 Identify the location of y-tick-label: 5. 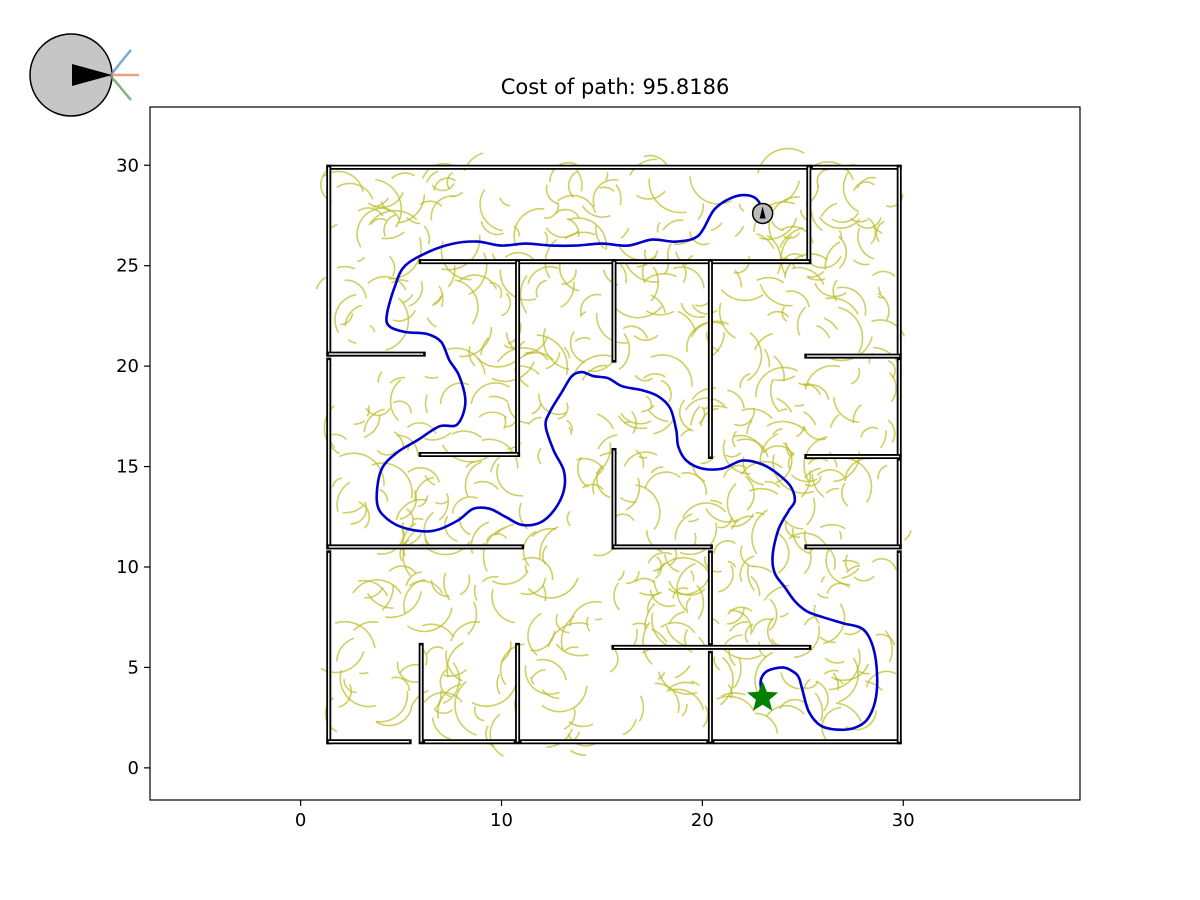
(133, 667).